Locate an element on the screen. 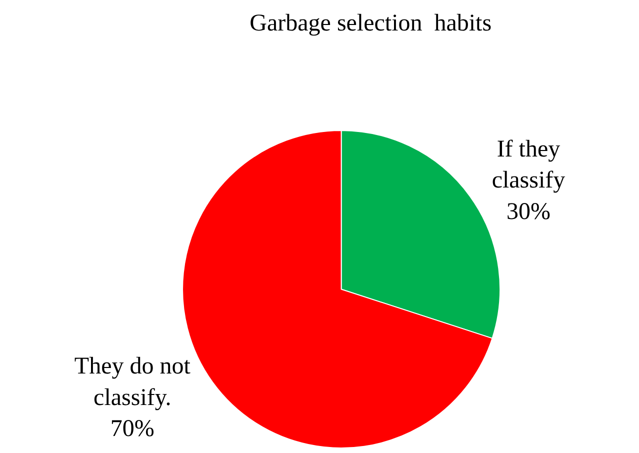 This screenshot has height=453, width=639. chart-title: Garbage selection habits is located at coordinates (371, 23).